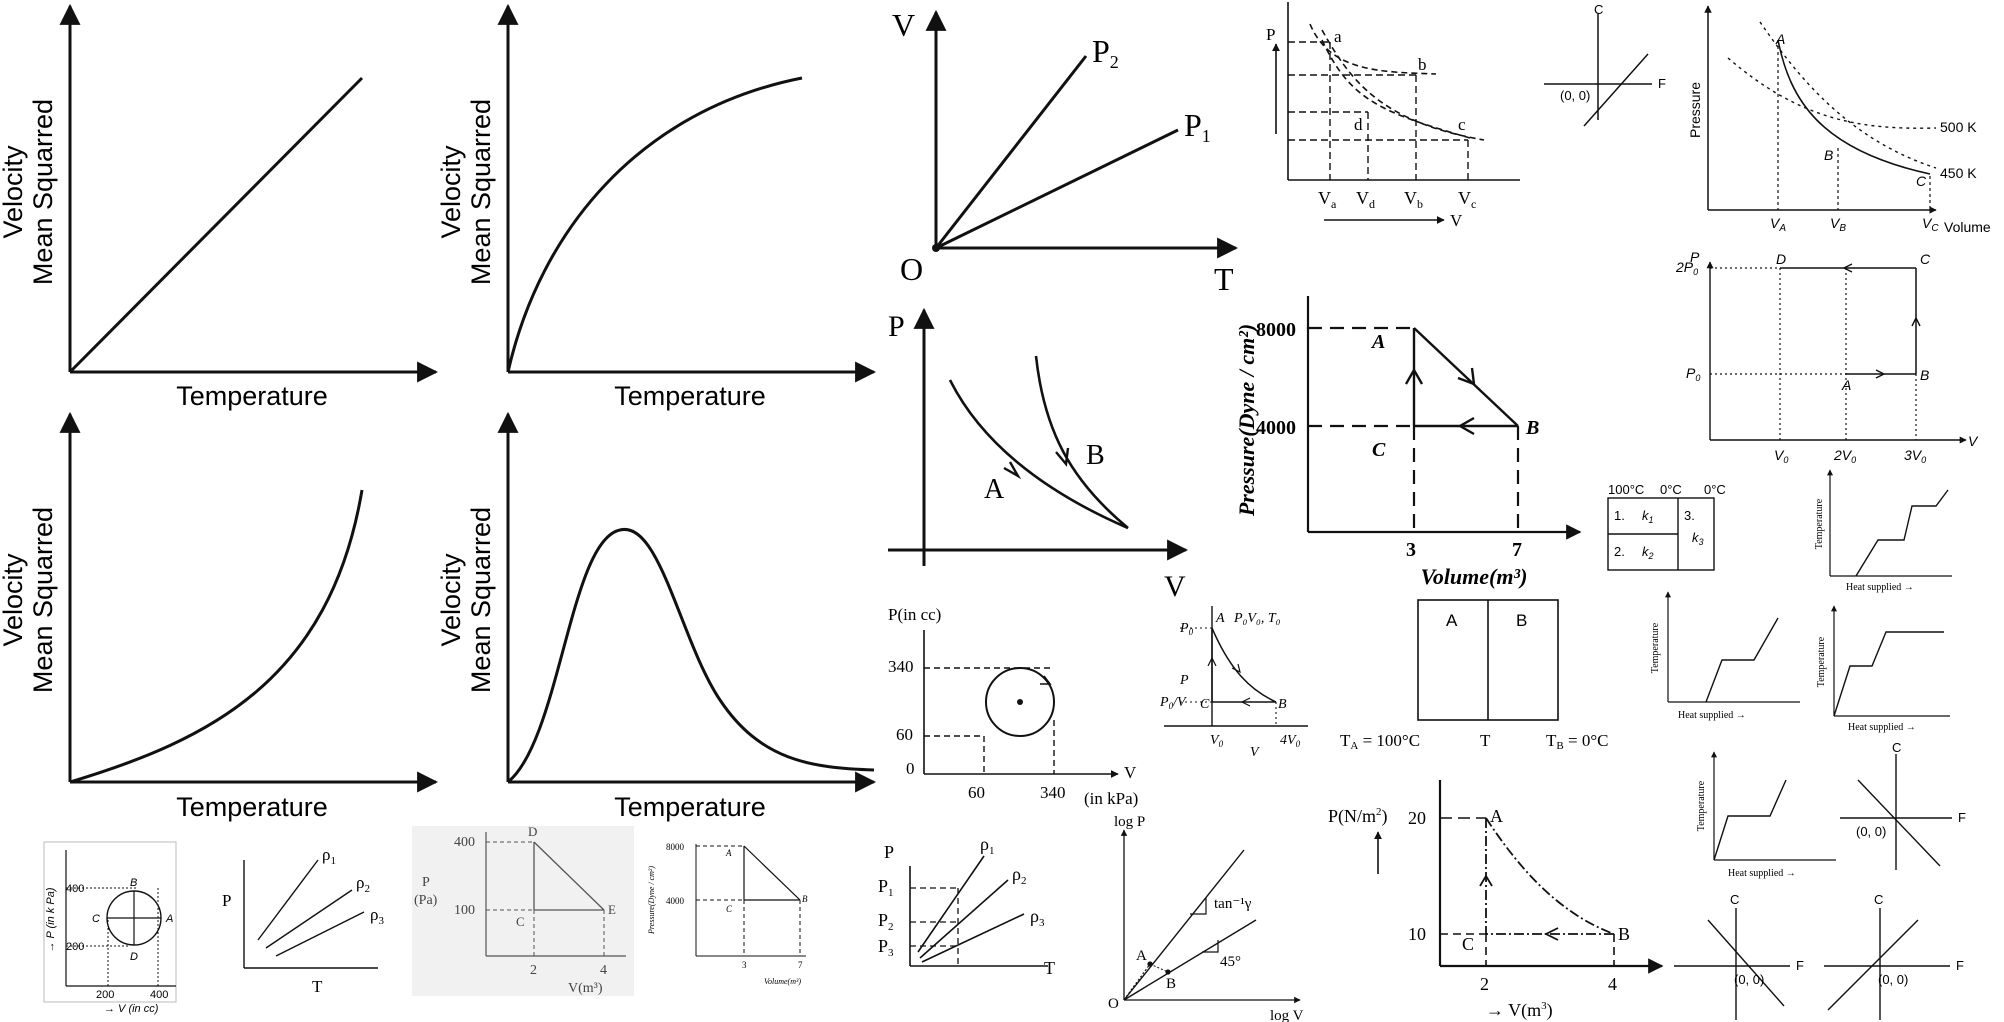 Image resolution: width=2004 pixels, height=1022 pixels. What do you see at coordinates (1778, 224) in the screenshot?
I see `tick-va: VA` at bounding box center [1778, 224].